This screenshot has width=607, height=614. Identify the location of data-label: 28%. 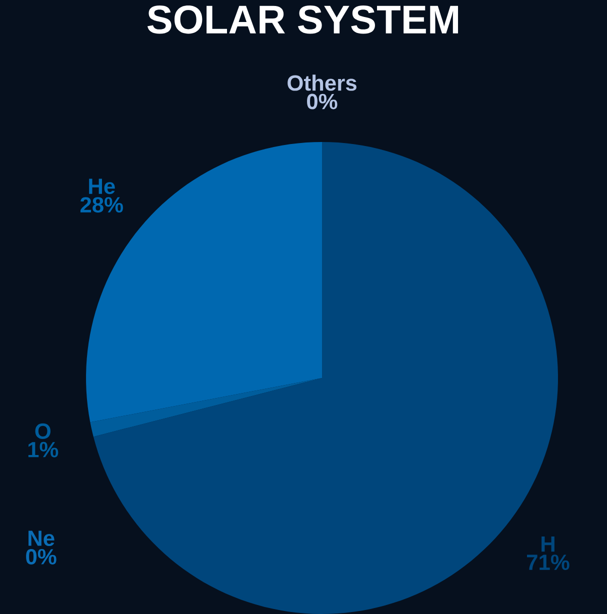
(101, 205).